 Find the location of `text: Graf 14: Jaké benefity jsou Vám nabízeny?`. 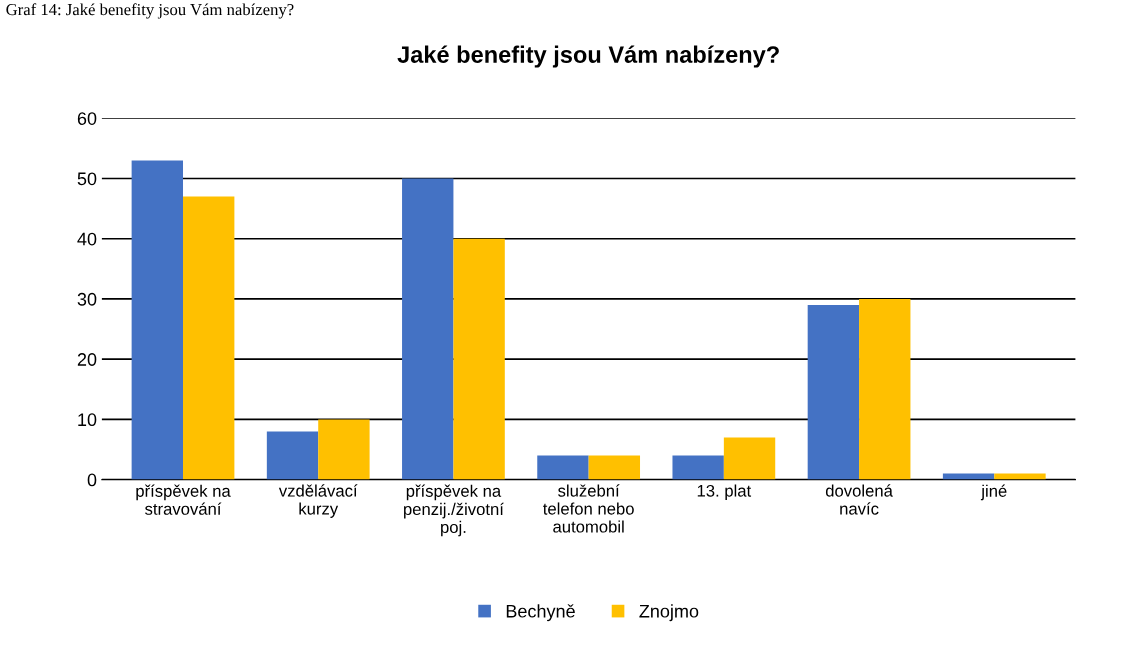

text: Graf 14: Jaké benefity jsou Vám nabízeny? is located at coordinates (150, 11).